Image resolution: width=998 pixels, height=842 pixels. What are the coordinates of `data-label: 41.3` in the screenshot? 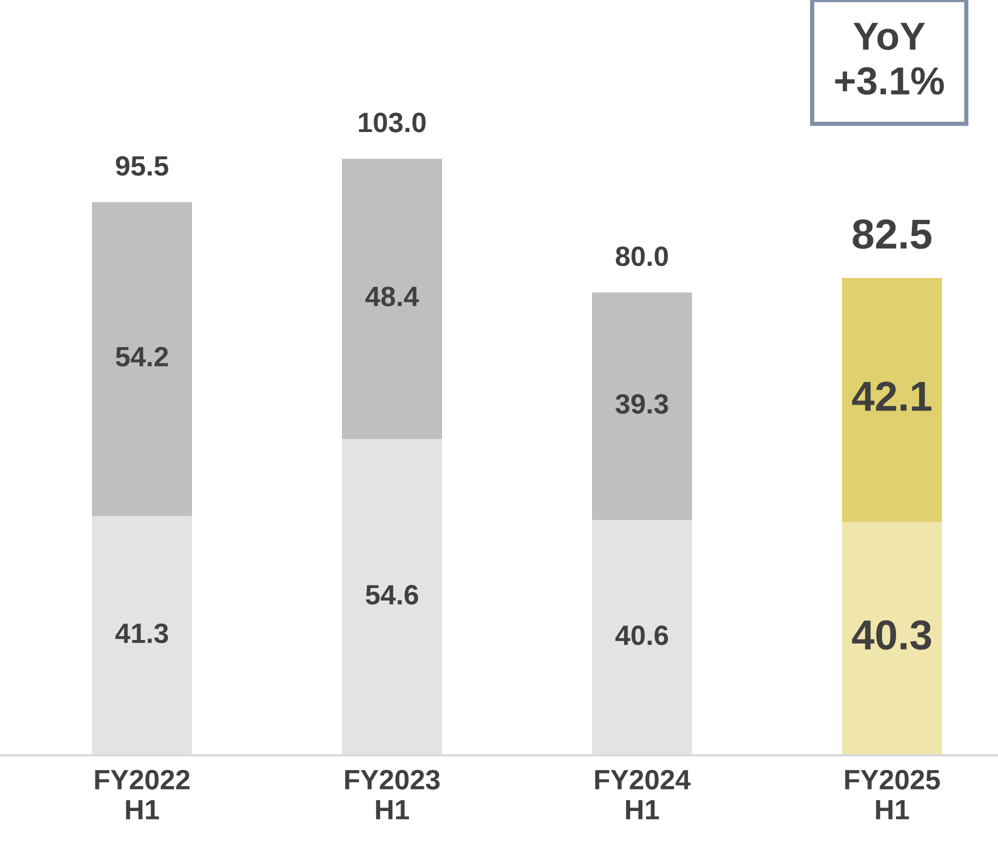 It's located at (141, 633).